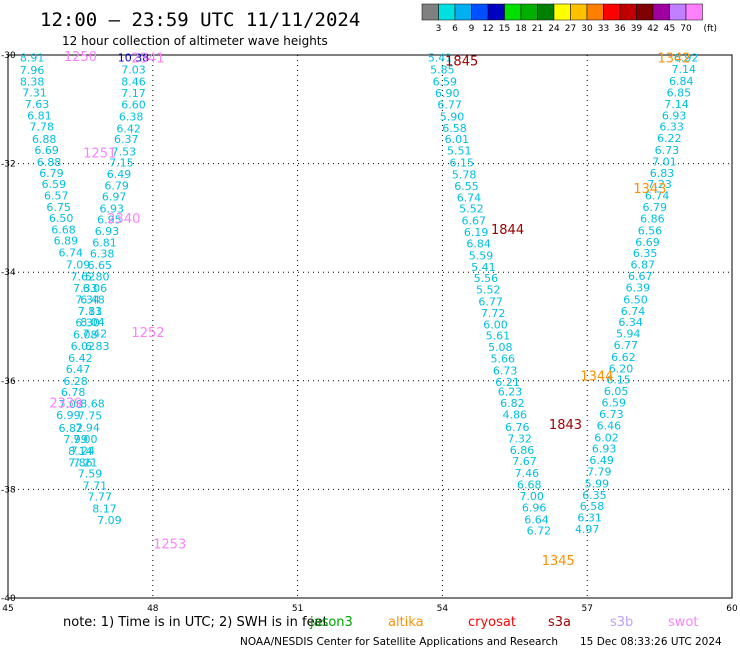 The image size is (740, 650). What do you see at coordinates (664, 161) in the screenshot?
I see `data-point-altika: 7.01` at bounding box center [664, 161].